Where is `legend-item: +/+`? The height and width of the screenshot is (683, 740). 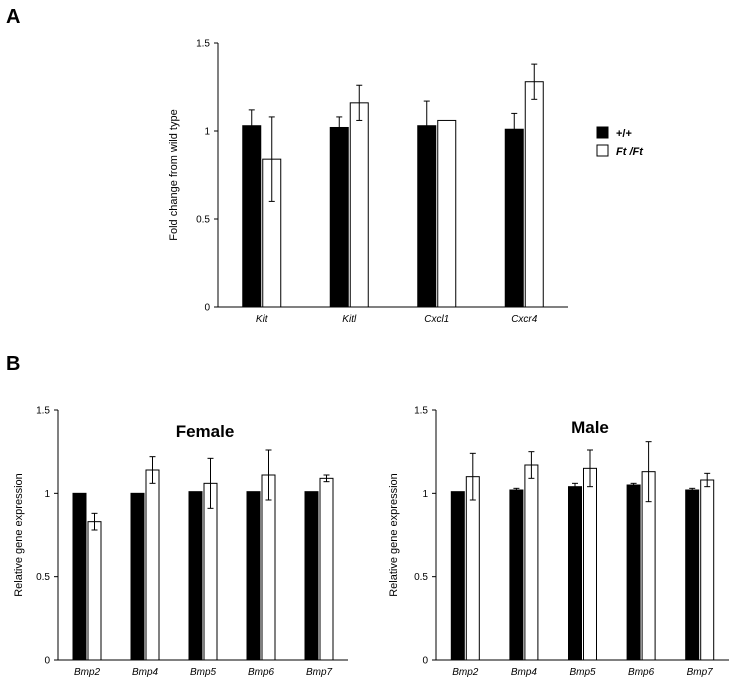 legend-item: +/+ is located at coordinates (614, 133).